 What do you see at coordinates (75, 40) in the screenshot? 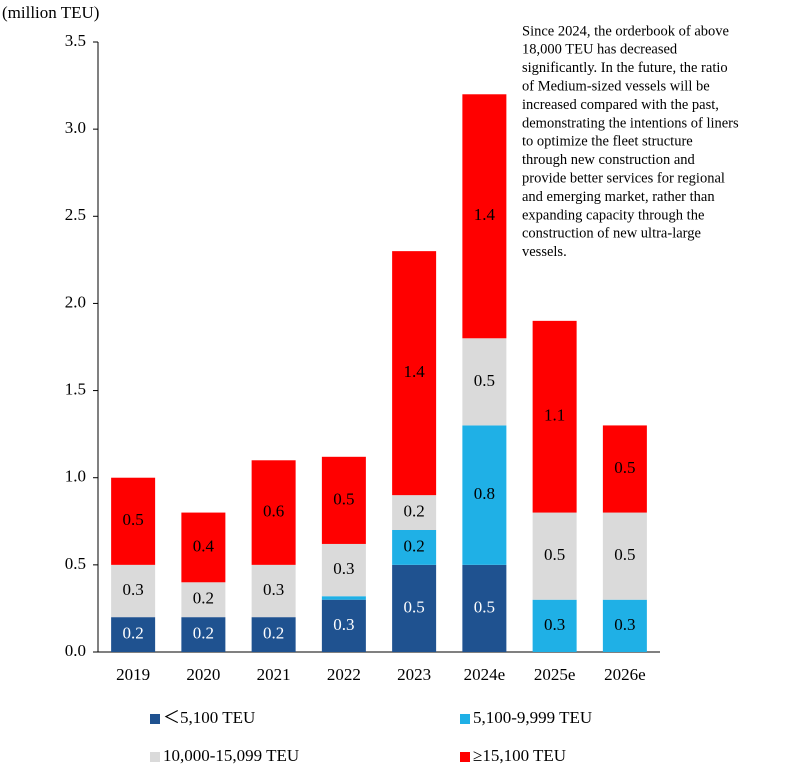
I see `y-tick-label: 3.5` at bounding box center [75, 40].